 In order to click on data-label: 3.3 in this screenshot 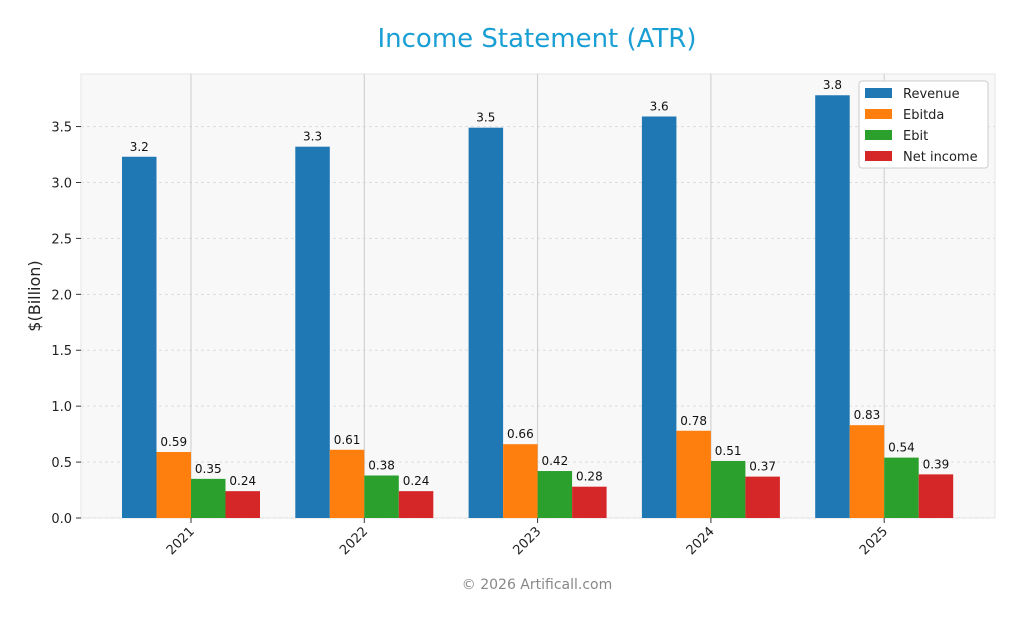, I will do `click(312, 137)`.